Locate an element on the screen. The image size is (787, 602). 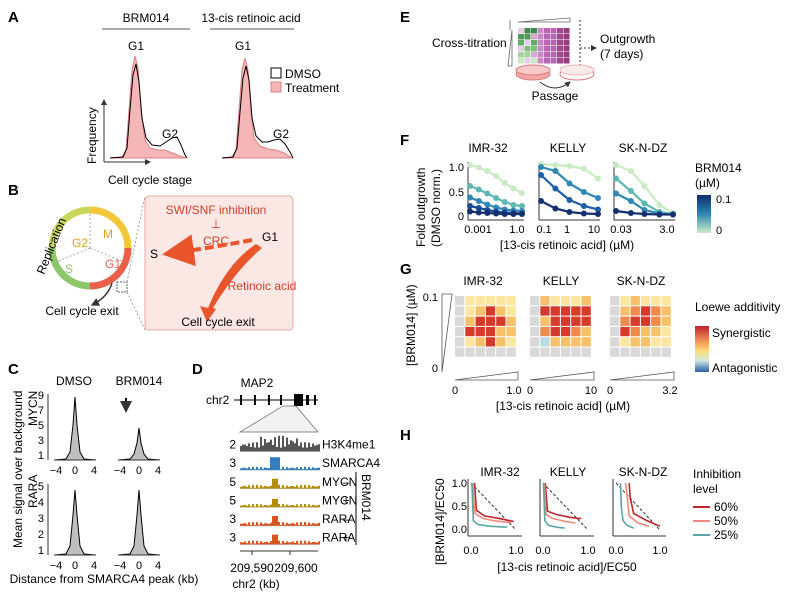
panel-f-ytick-1: 1.0 is located at coordinates (456, 168).